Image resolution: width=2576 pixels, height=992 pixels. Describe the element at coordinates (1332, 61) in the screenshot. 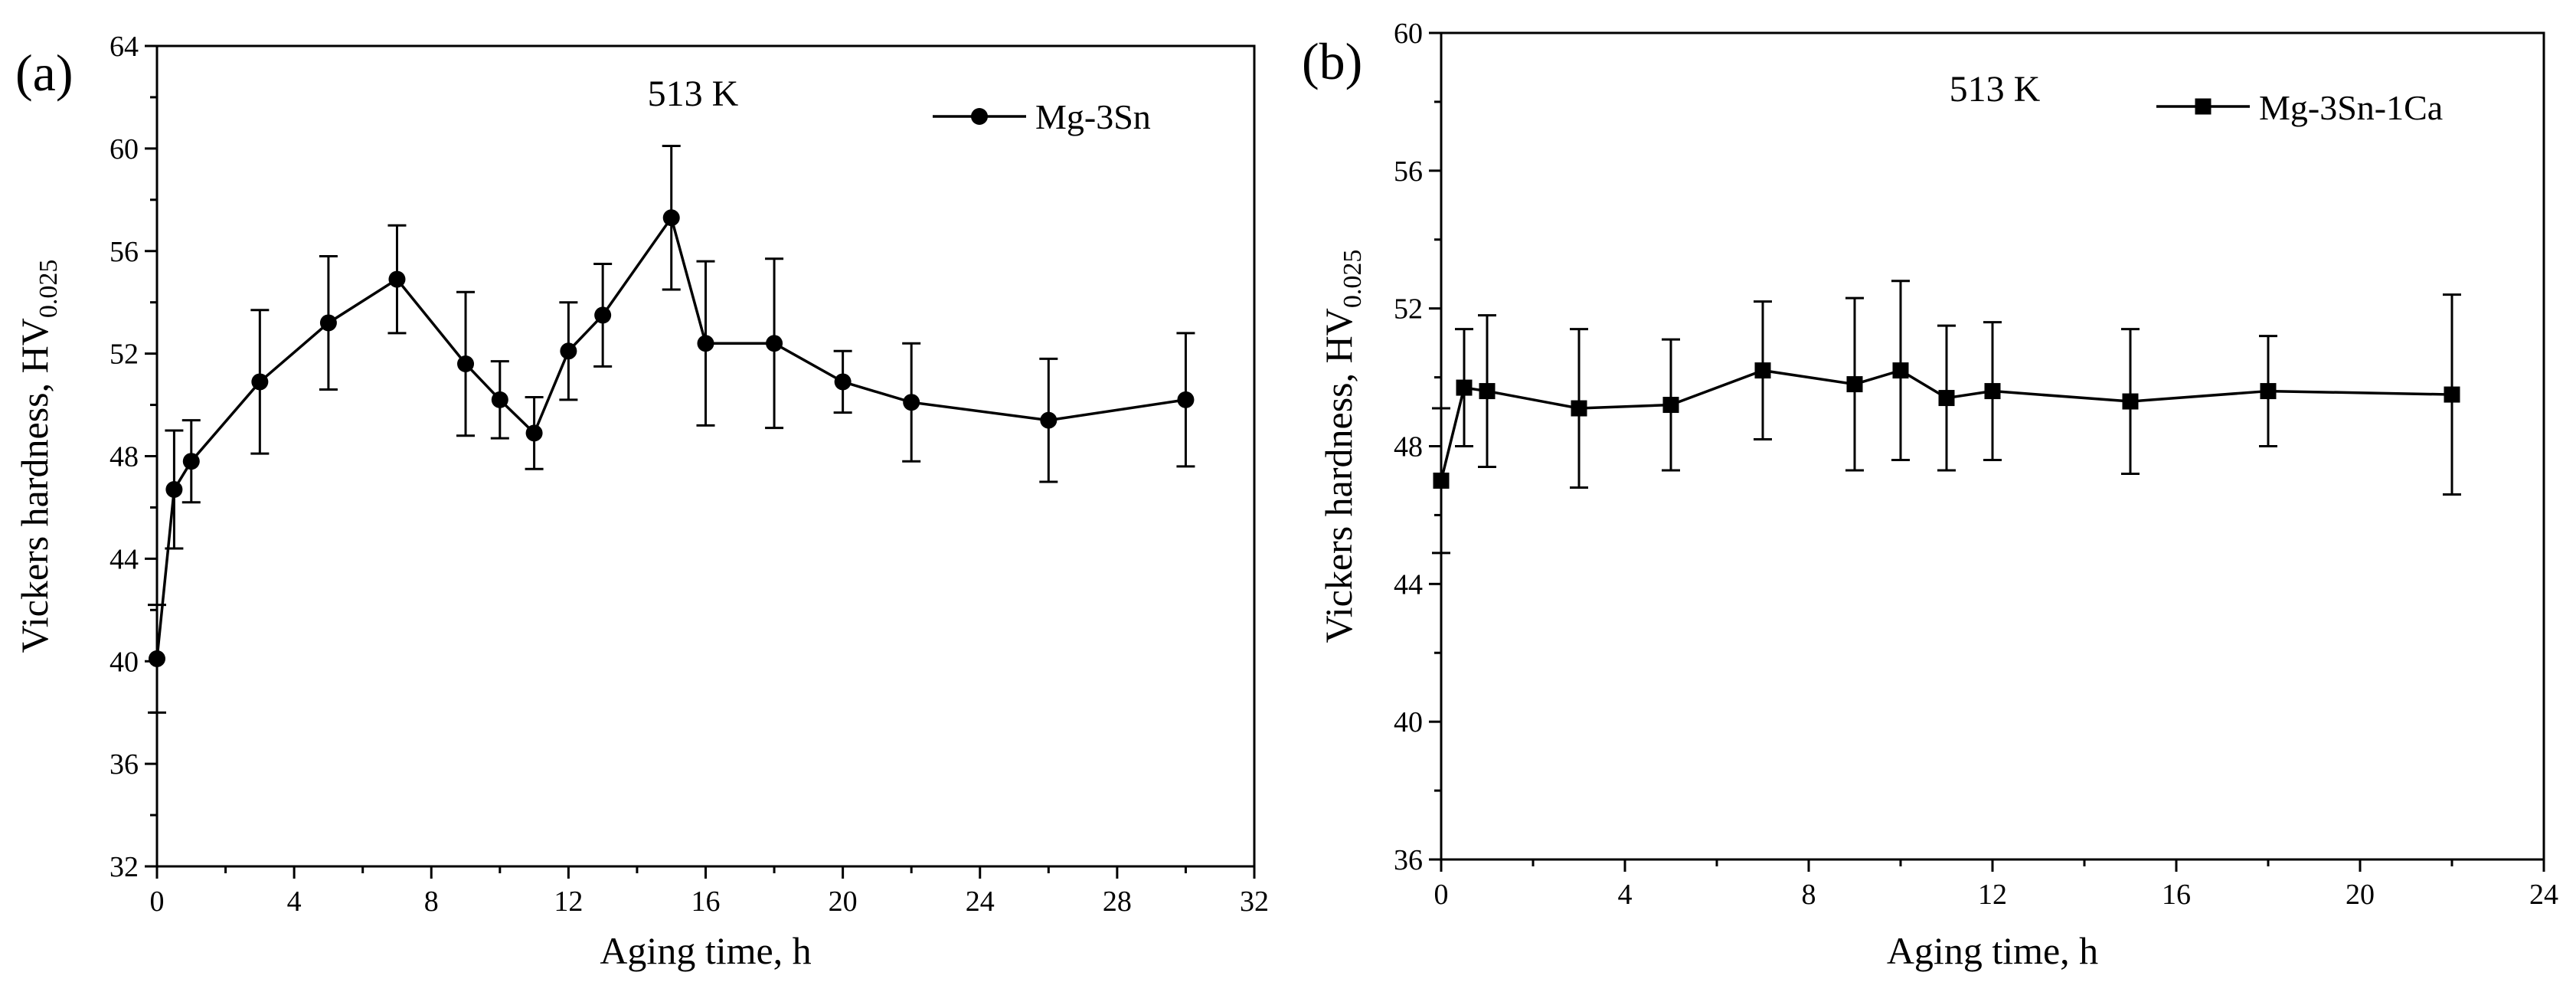

I see `panel-label: (b)` at that location.